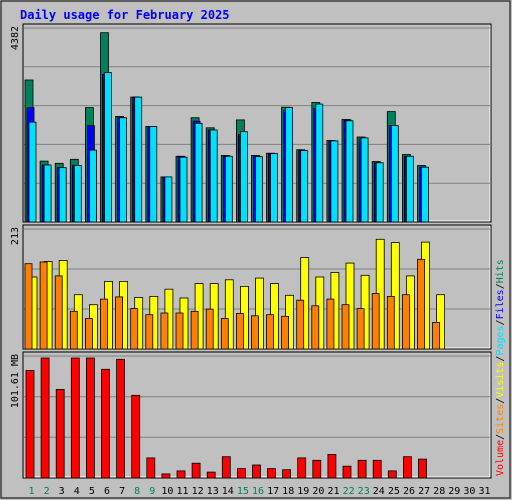  Describe the element at coordinates (333, 491) in the screenshot. I see `x-tick-day-21: 21` at that location.